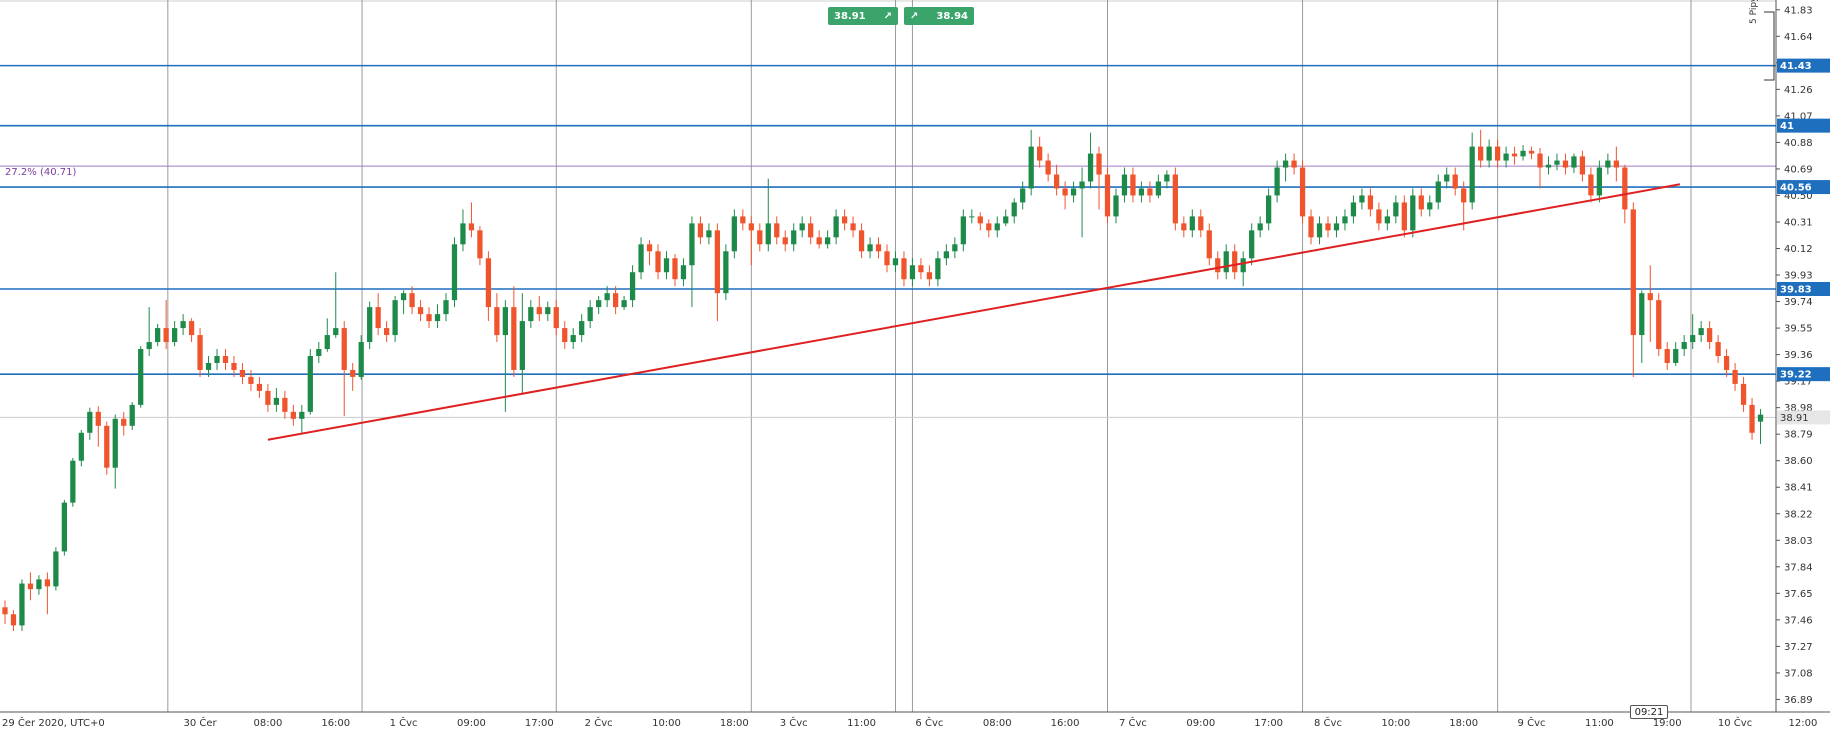 The width and height of the screenshot is (1830, 731). I want to click on y-tick-label: 38.79, so click(1798, 435).